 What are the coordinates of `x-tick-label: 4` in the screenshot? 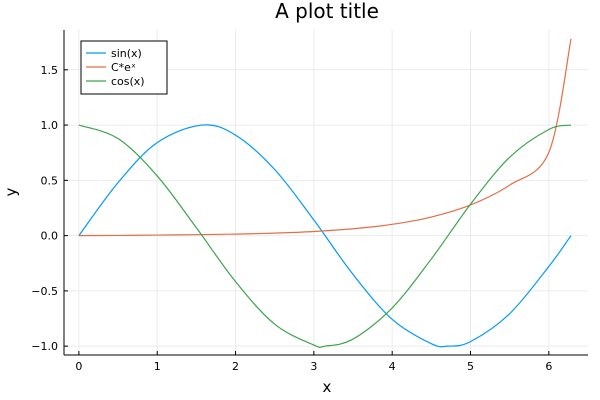 It's located at (392, 366).